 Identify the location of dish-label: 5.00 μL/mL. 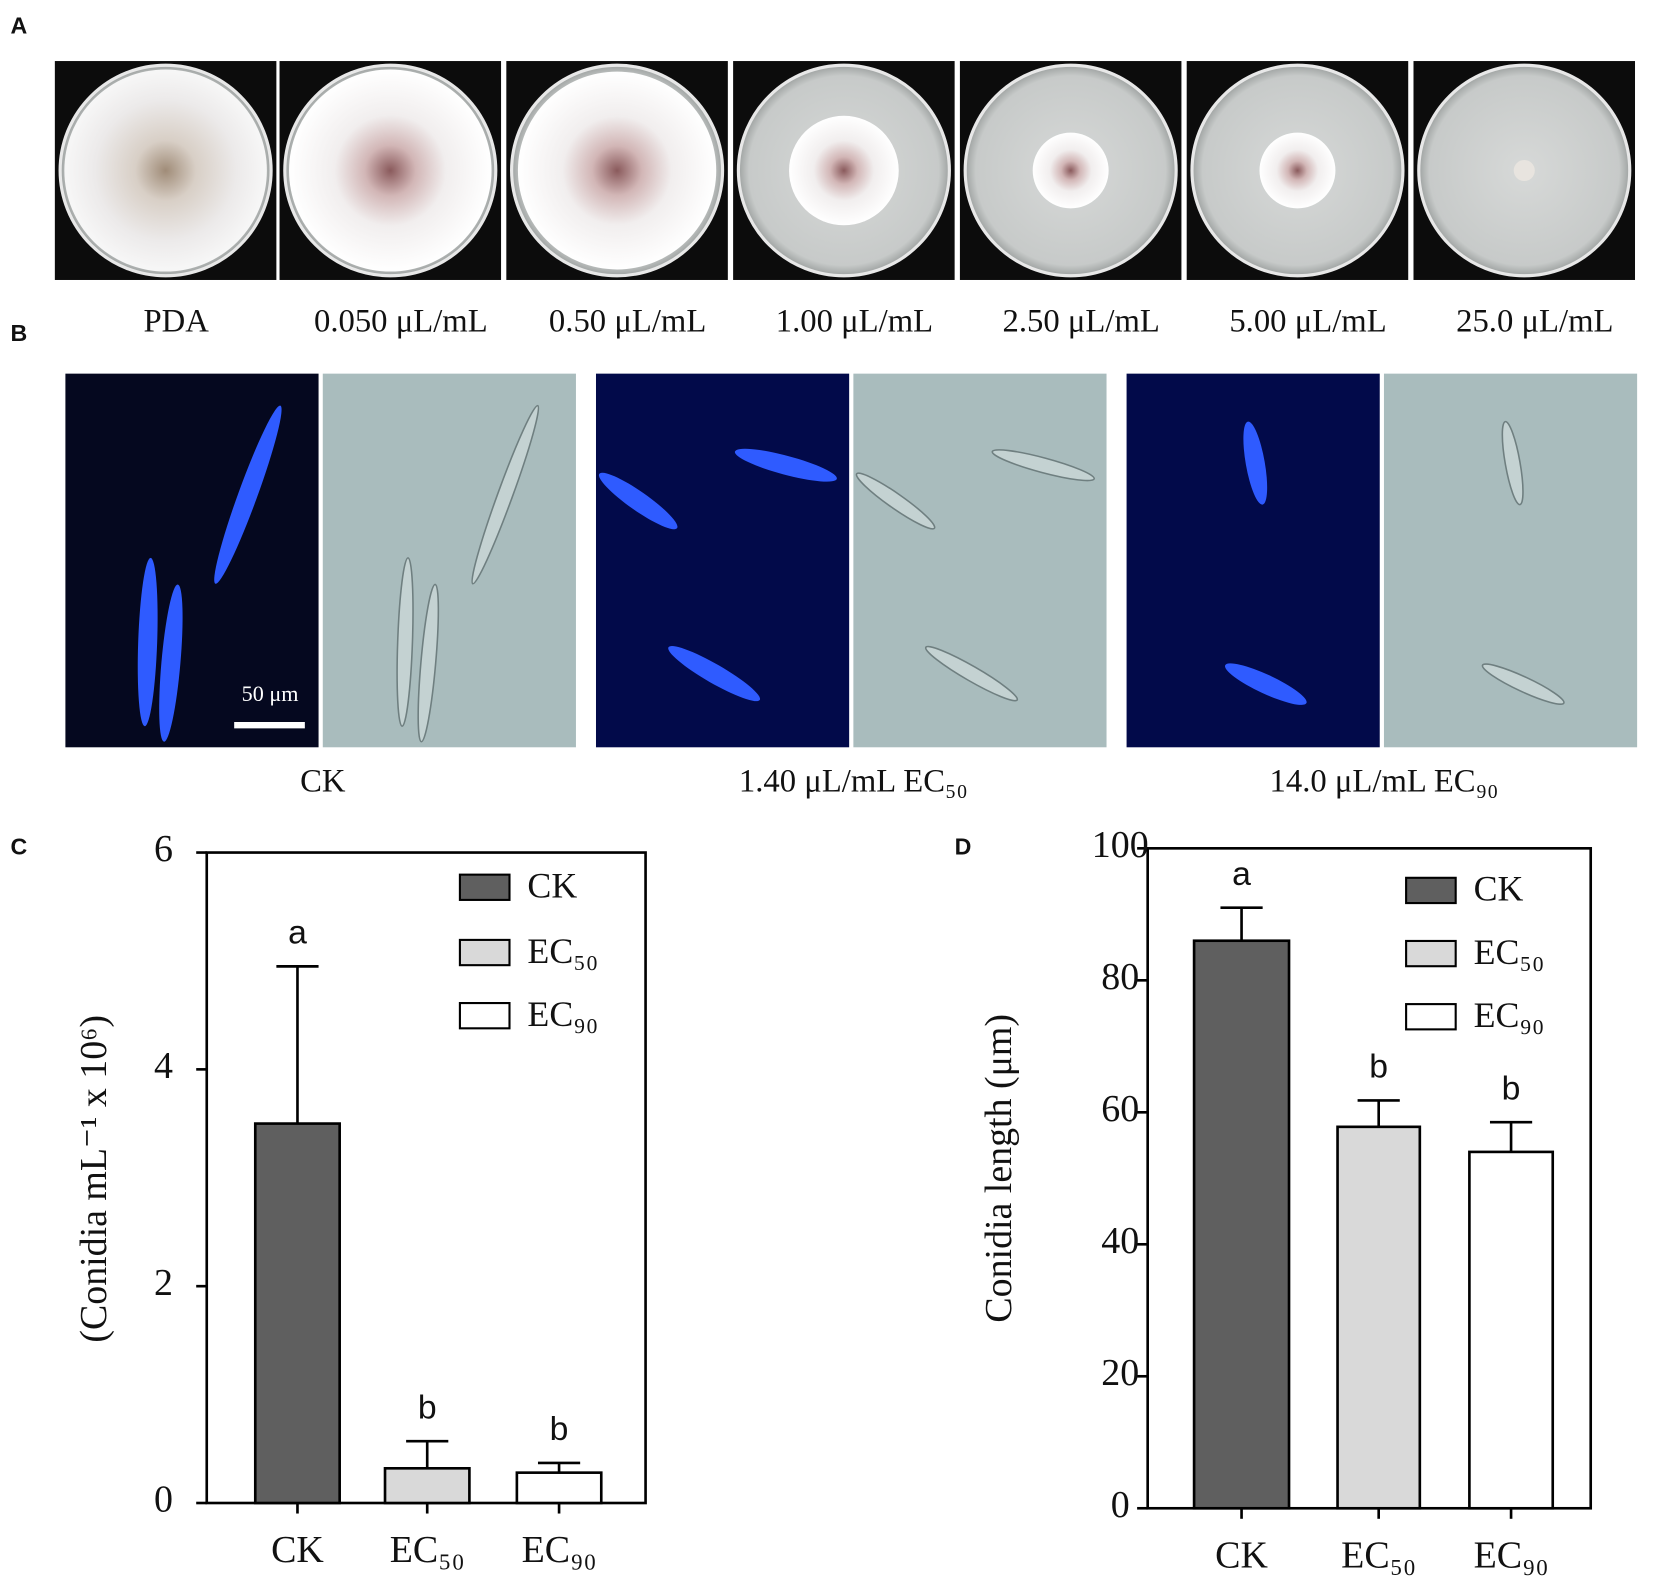
(1307, 322).